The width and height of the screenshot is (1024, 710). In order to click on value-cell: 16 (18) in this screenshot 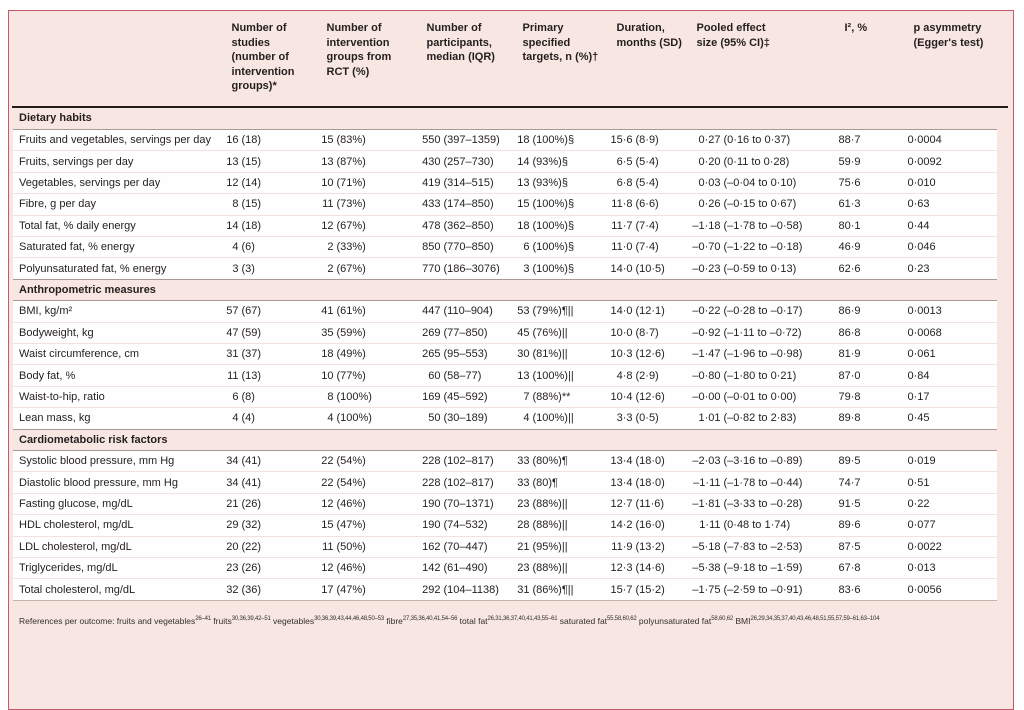, I will do `click(244, 140)`.